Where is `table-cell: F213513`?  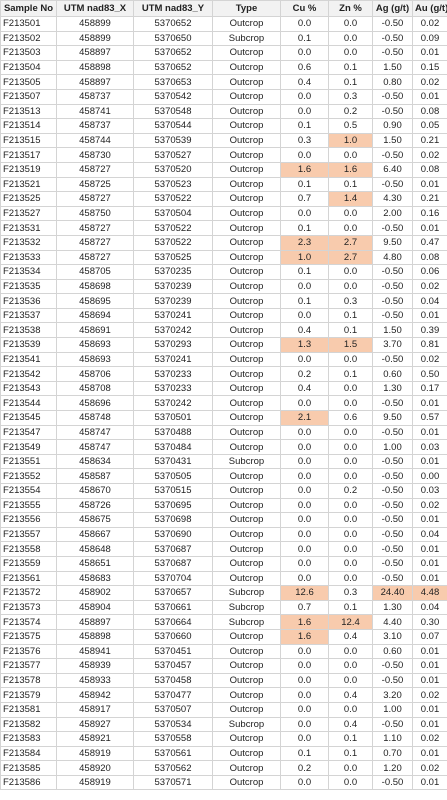
table-cell: F213513 is located at coordinates (28, 111).